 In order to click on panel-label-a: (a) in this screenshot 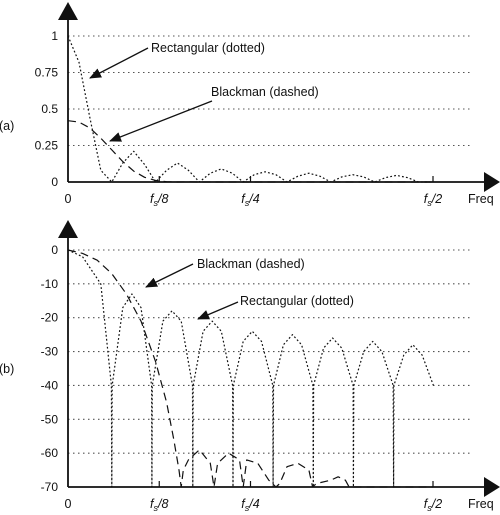, I will do `click(7, 126)`.